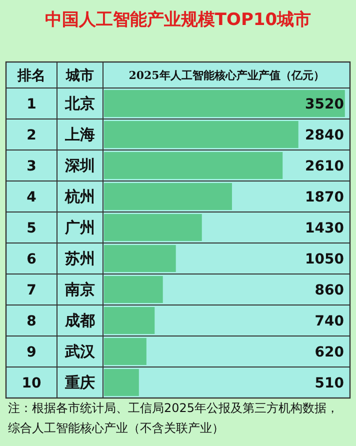 Image resolution: width=356 pixels, height=446 pixels. I want to click on y2-tick-label: 4, so click(31, 198).